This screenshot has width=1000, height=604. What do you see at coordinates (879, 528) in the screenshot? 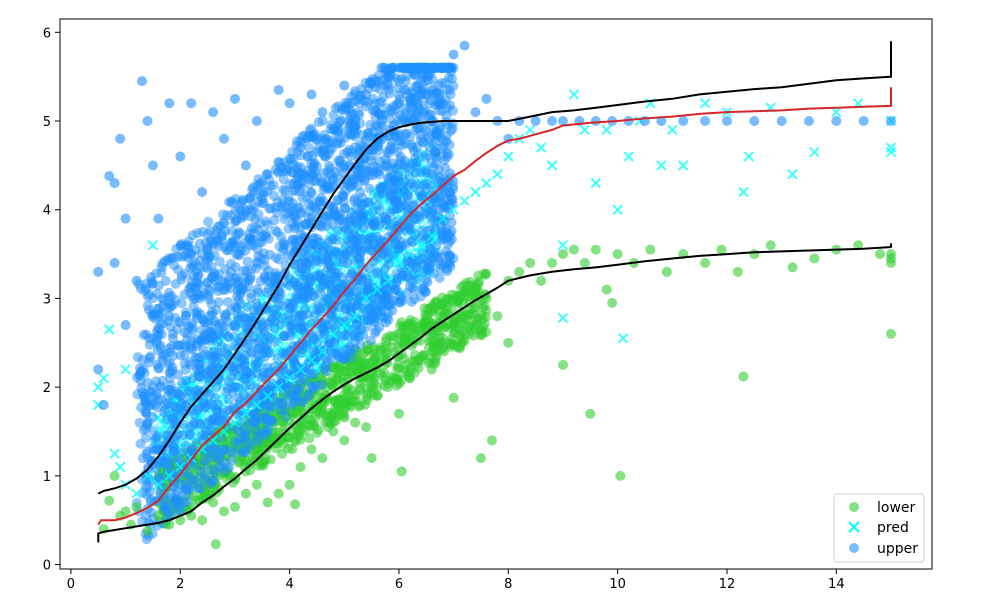
I see `legend: lower pred upper` at bounding box center [879, 528].